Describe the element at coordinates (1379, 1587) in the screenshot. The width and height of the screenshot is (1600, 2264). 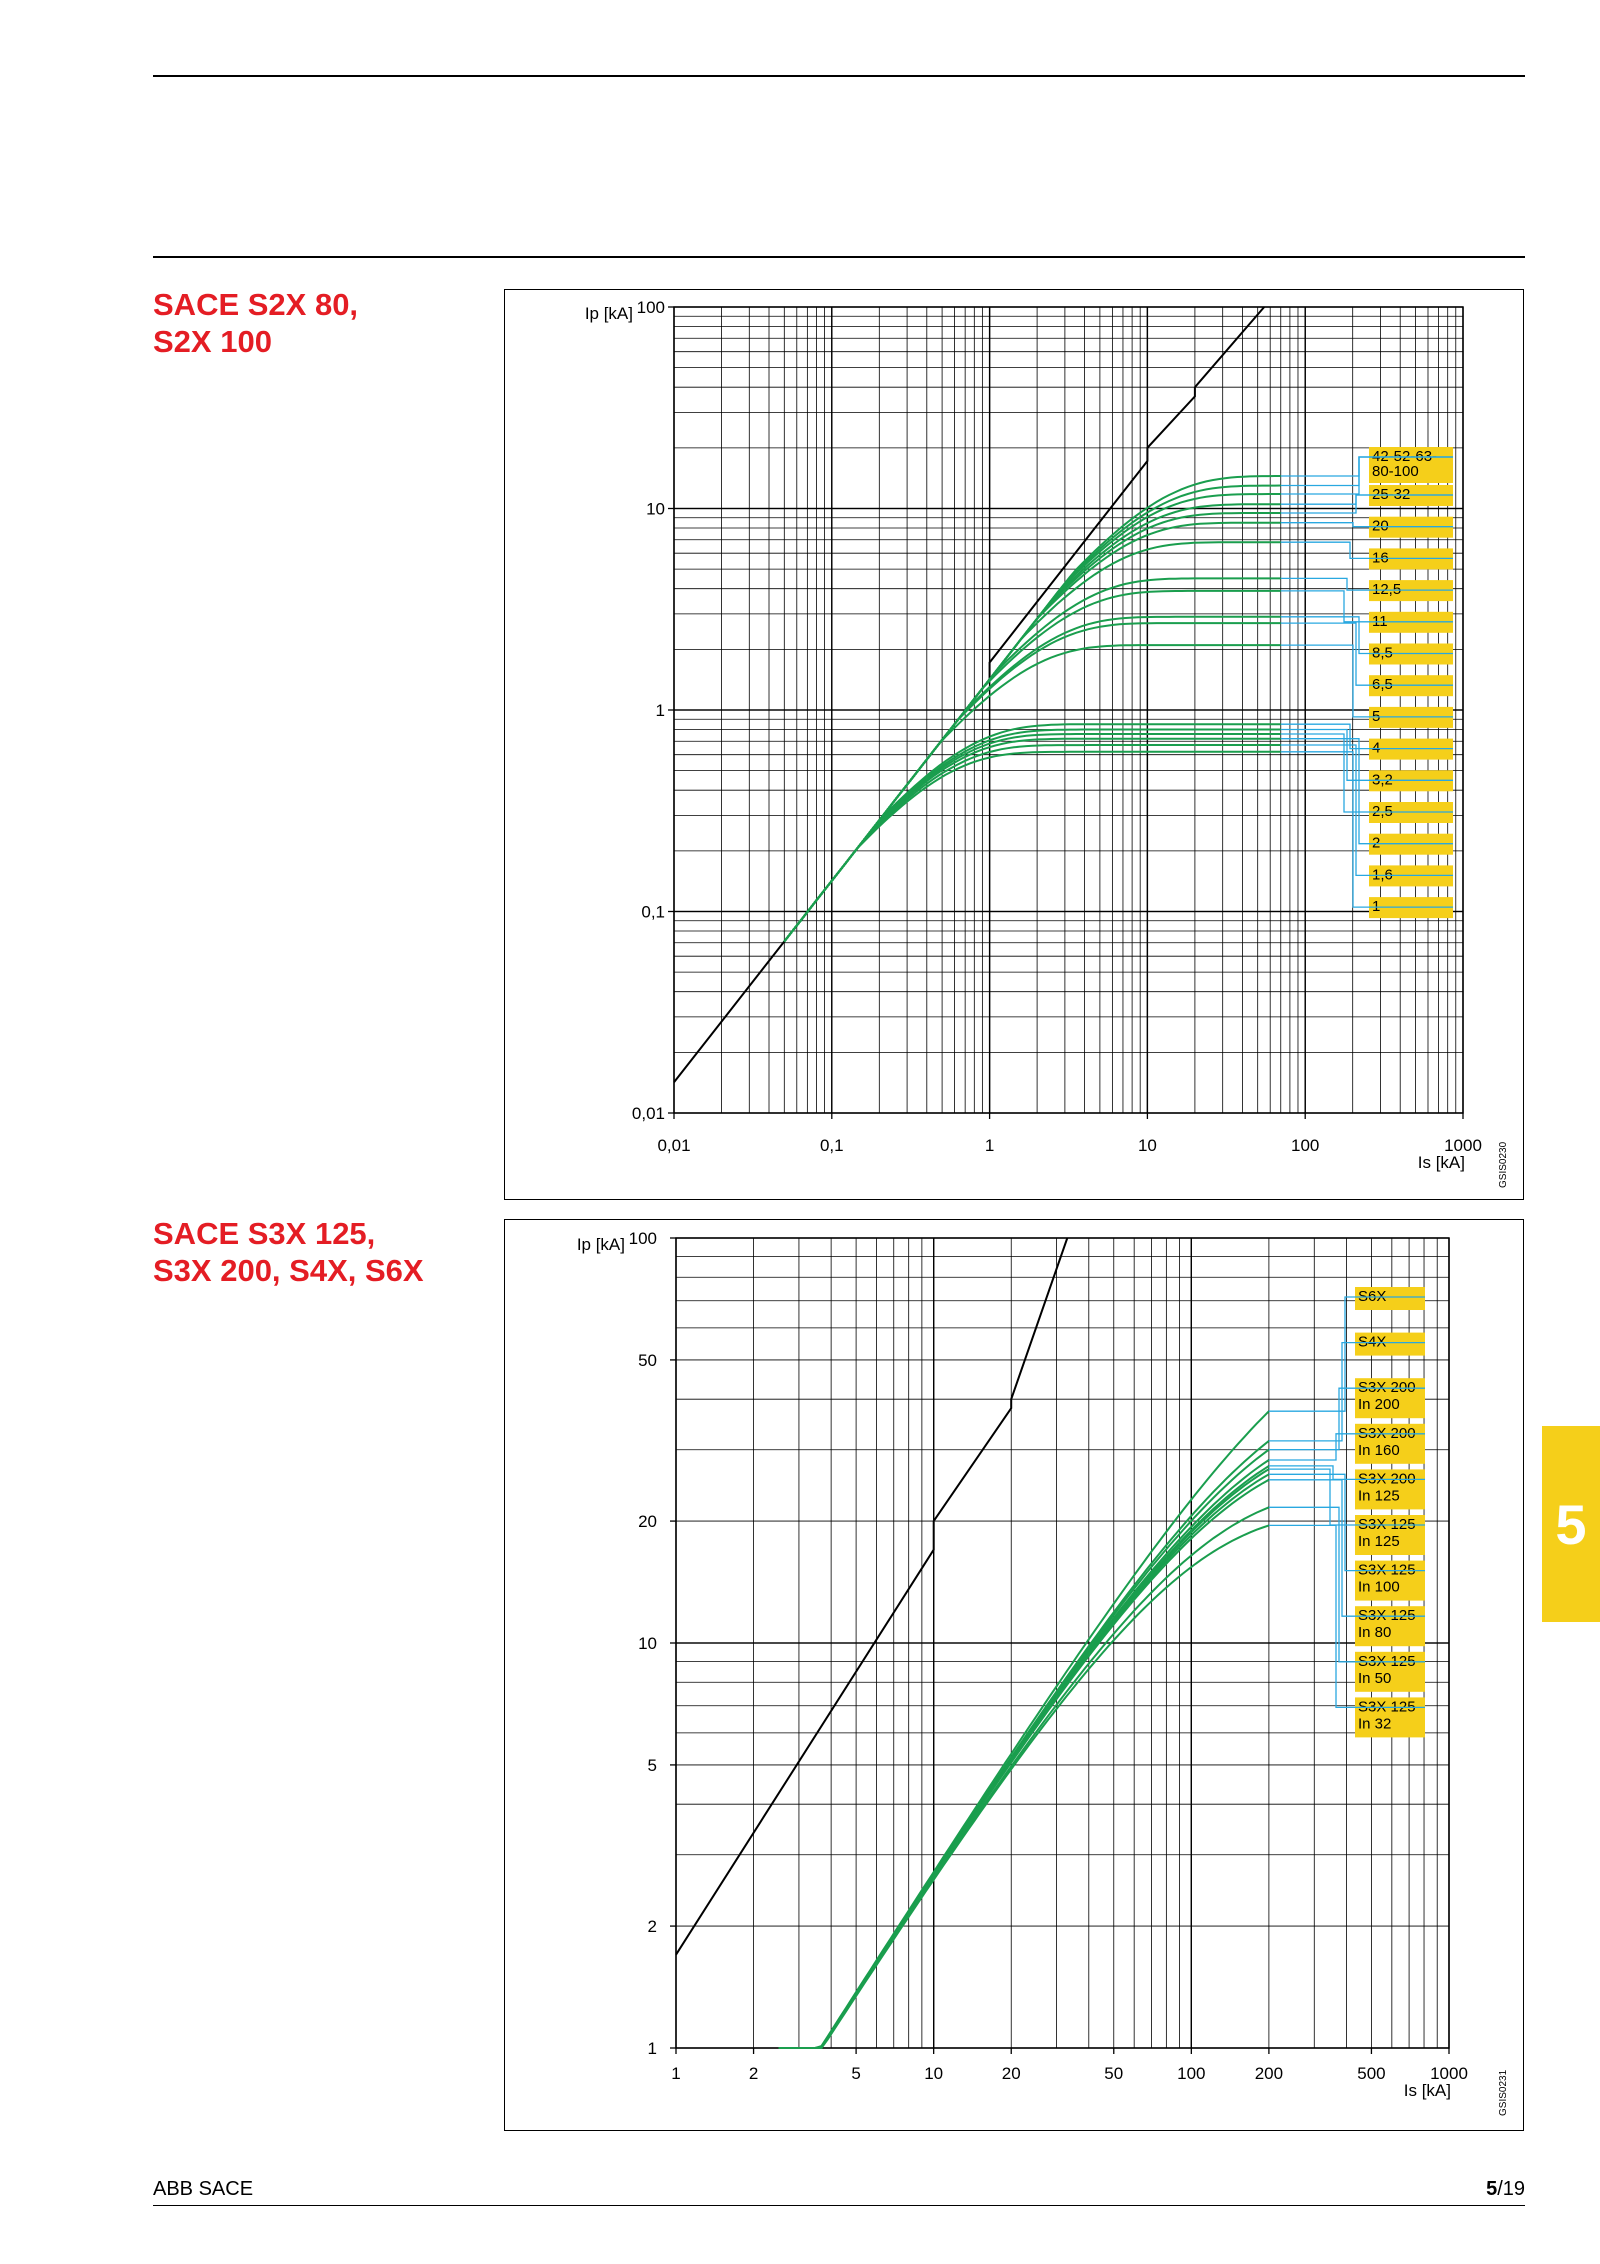
I see `series-label-text: In 100` at that location.